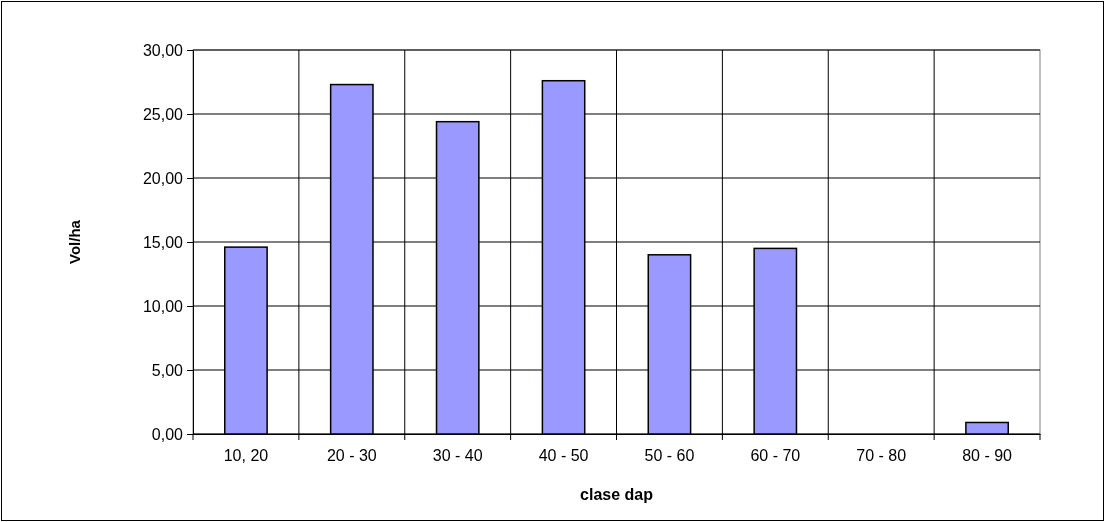  I want to click on y-tick-label: 30,00, so click(163, 50).